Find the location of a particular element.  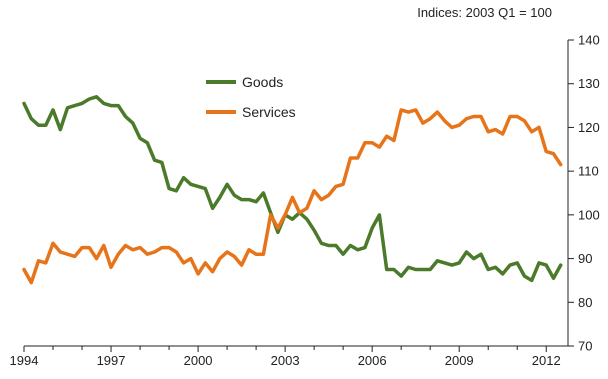

y-tick-label: 70 is located at coordinates (585, 346).